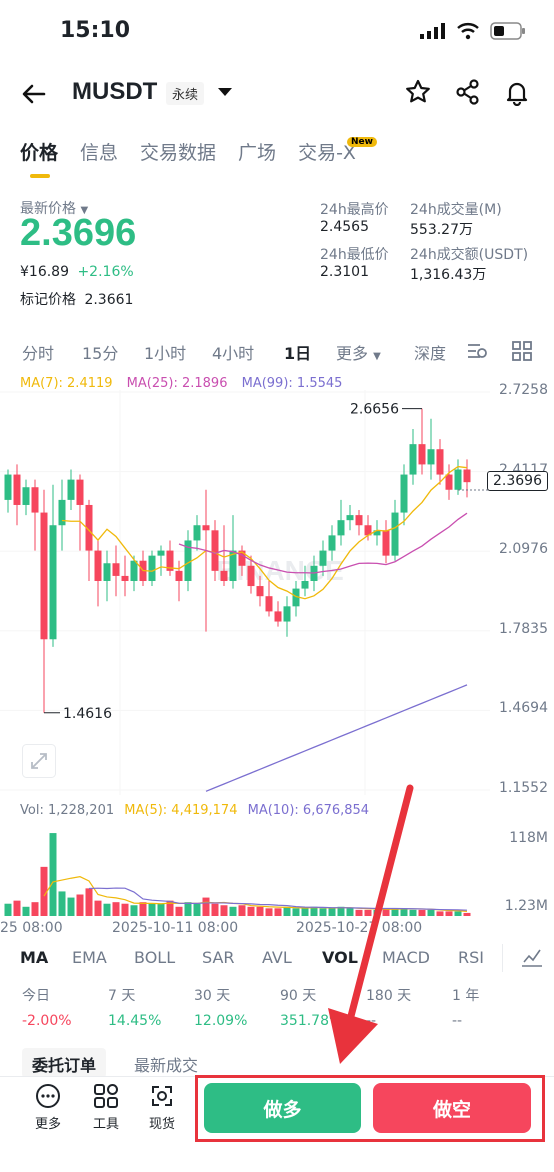  I want to click on indicator-ema: EMA, so click(89, 957).